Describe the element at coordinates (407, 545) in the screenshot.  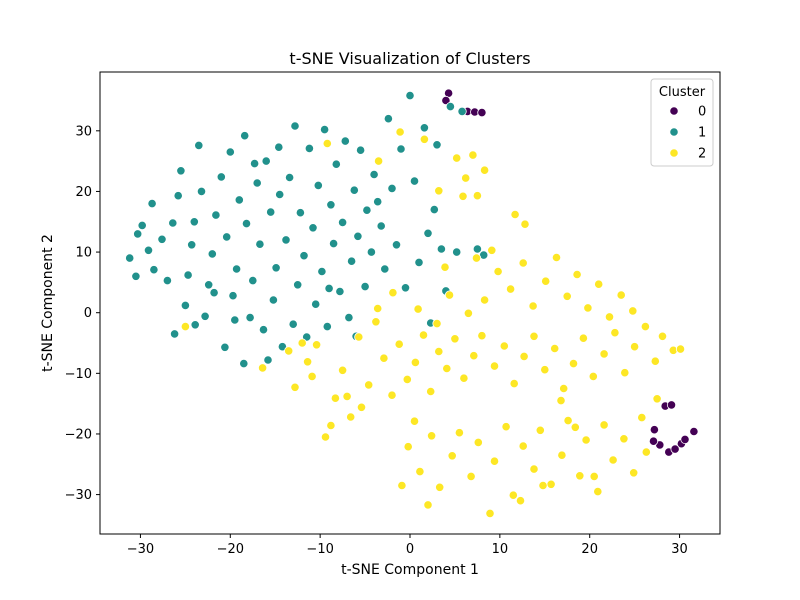
I see `x-axis: −30 −20 −10 0 10 20 30` at that location.